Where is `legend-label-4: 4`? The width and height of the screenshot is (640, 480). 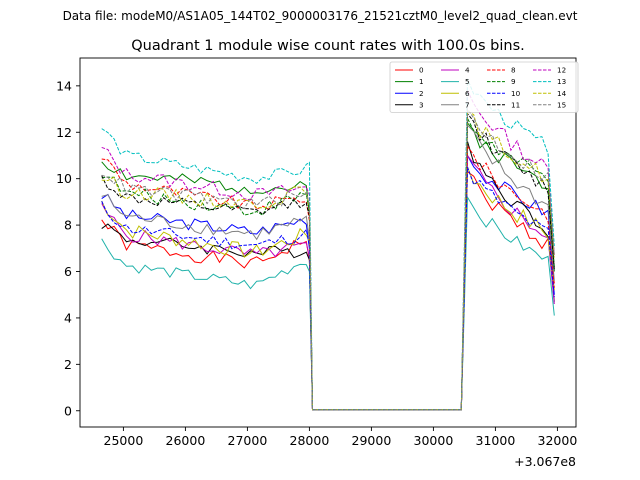 legend-label-4: 4 is located at coordinates (467, 70).